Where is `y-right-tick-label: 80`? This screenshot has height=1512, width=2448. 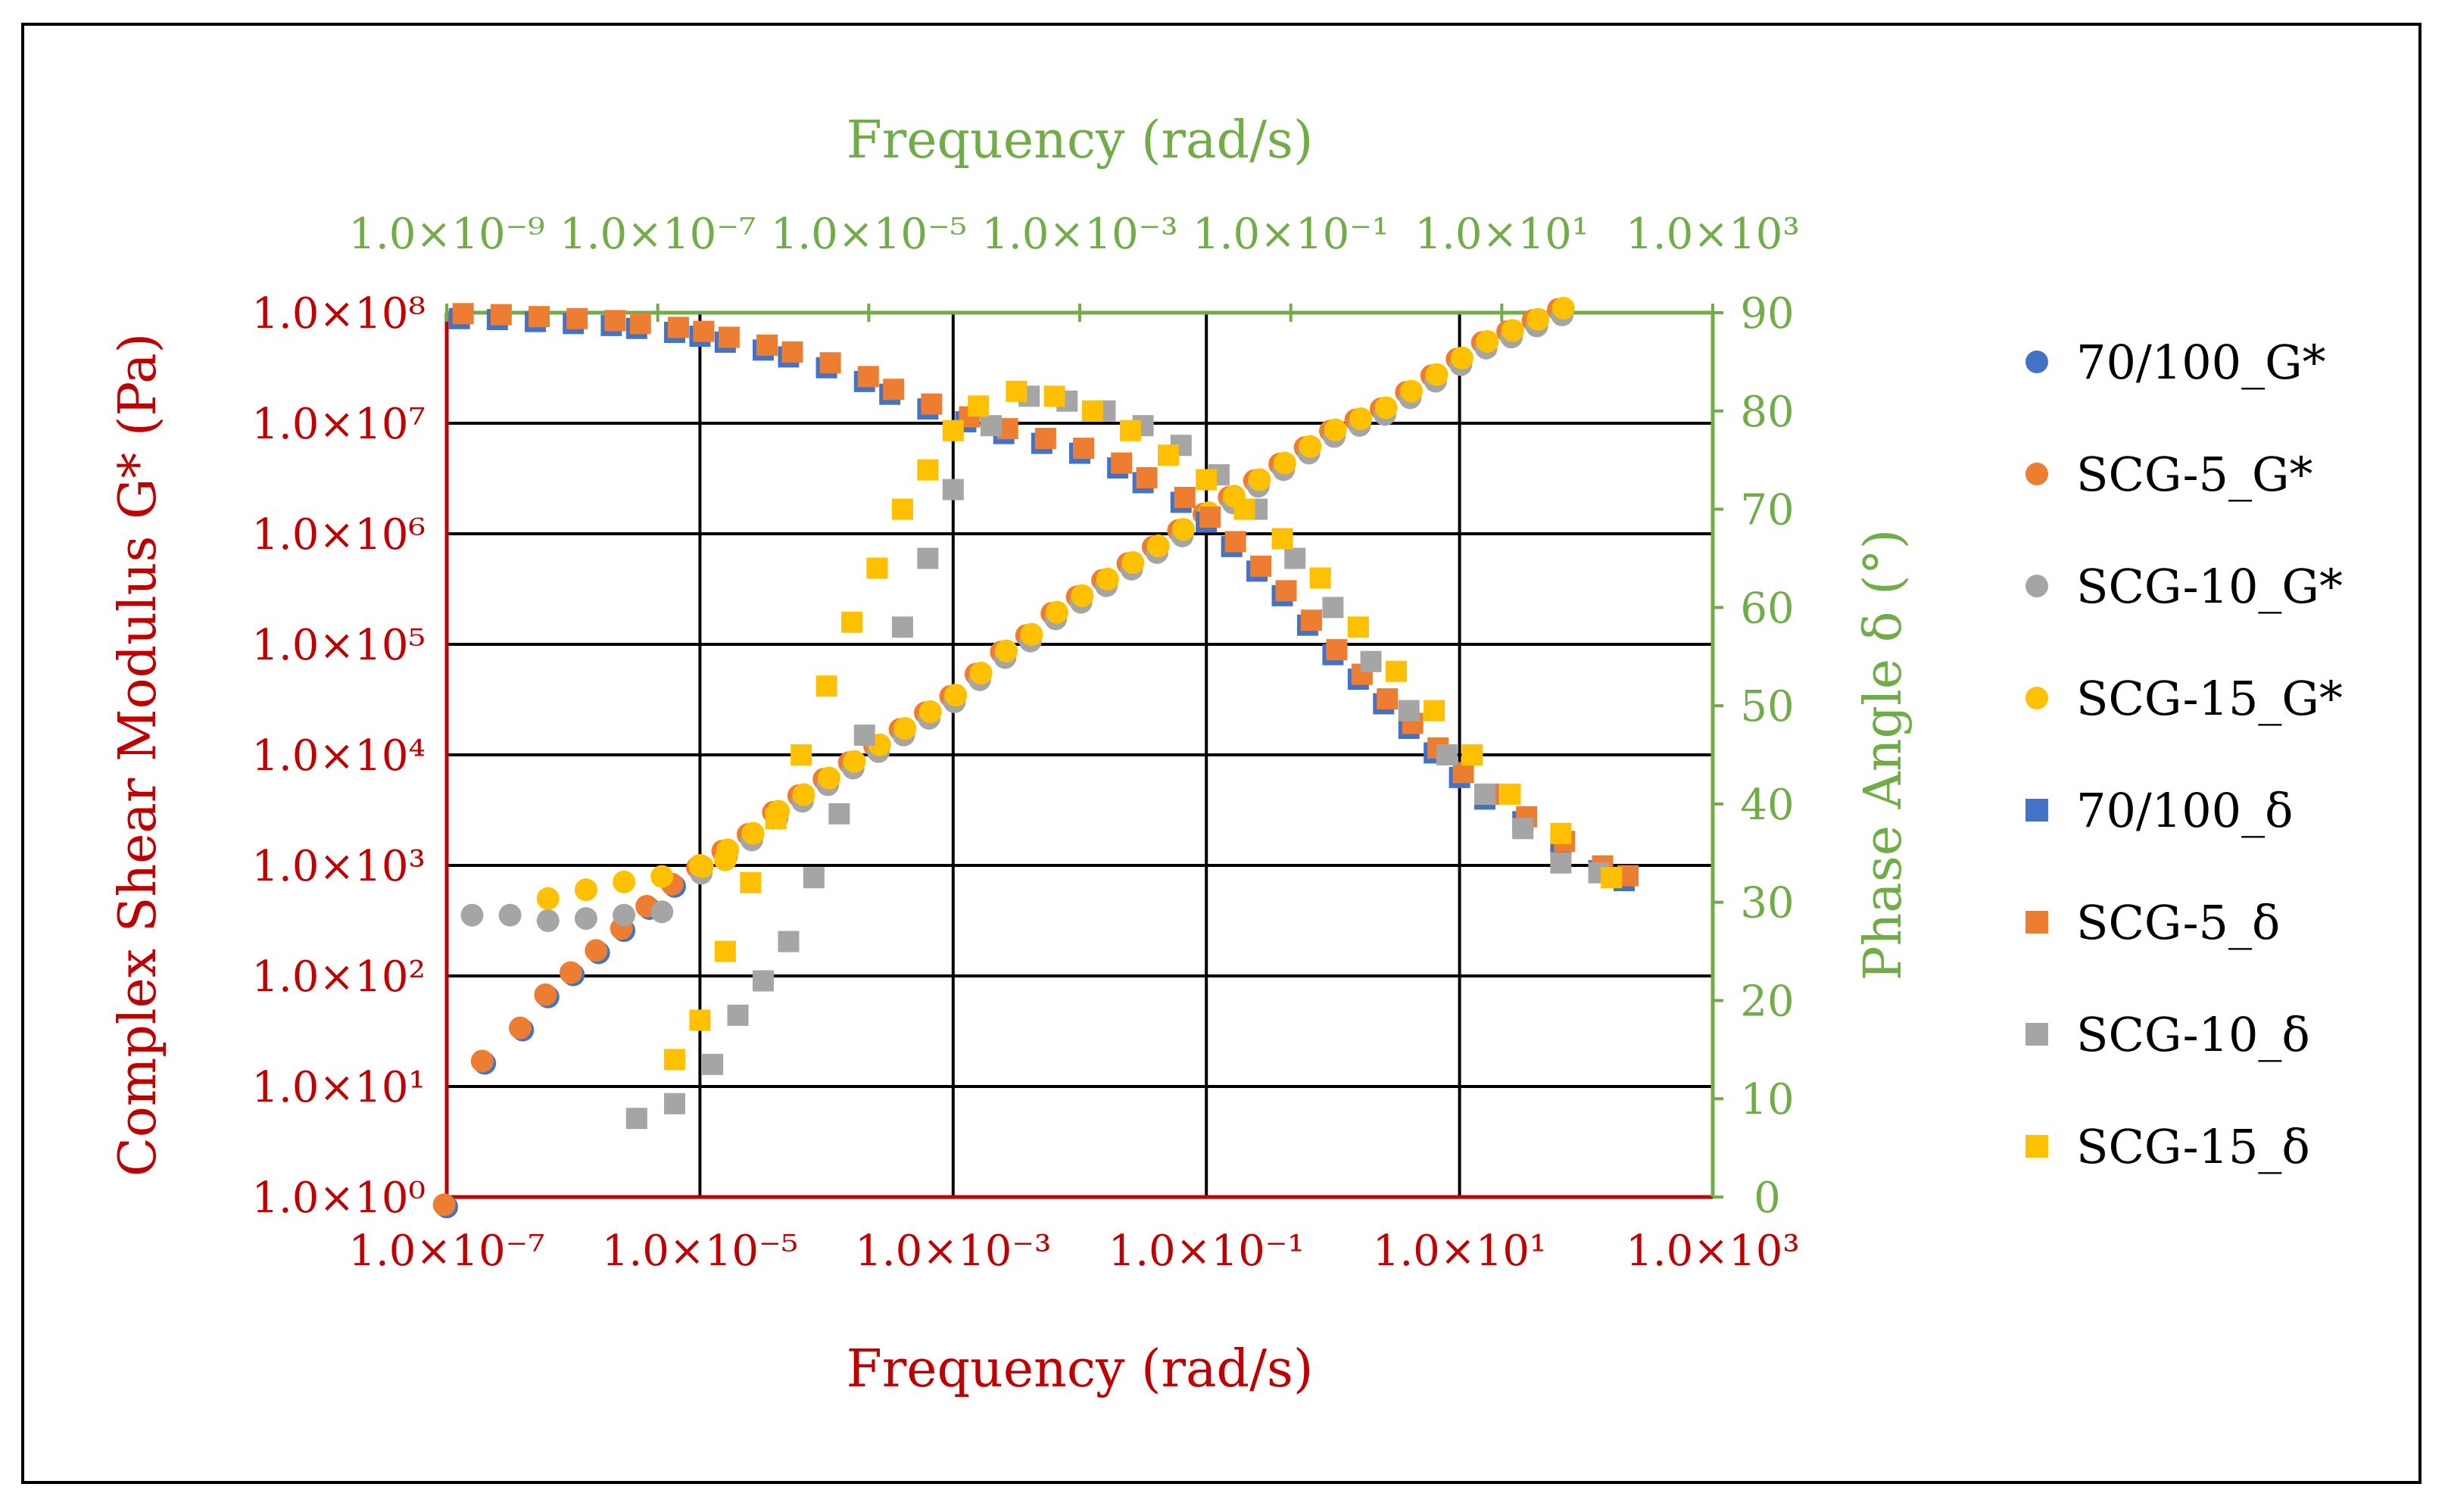 y-right-tick-label: 80 is located at coordinates (1767, 413).